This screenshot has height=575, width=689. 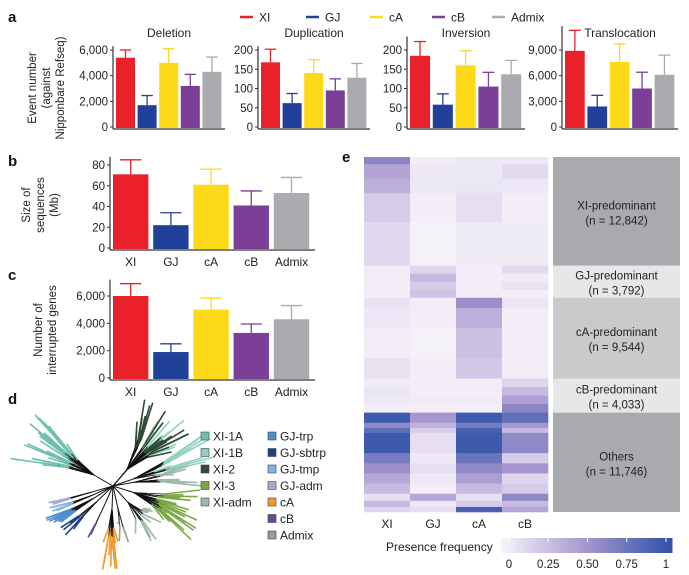 What do you see at coordinates (59, 515) in the screenshot?
I see `tree-branch-gj-trp` at bounding box center [59, 515].